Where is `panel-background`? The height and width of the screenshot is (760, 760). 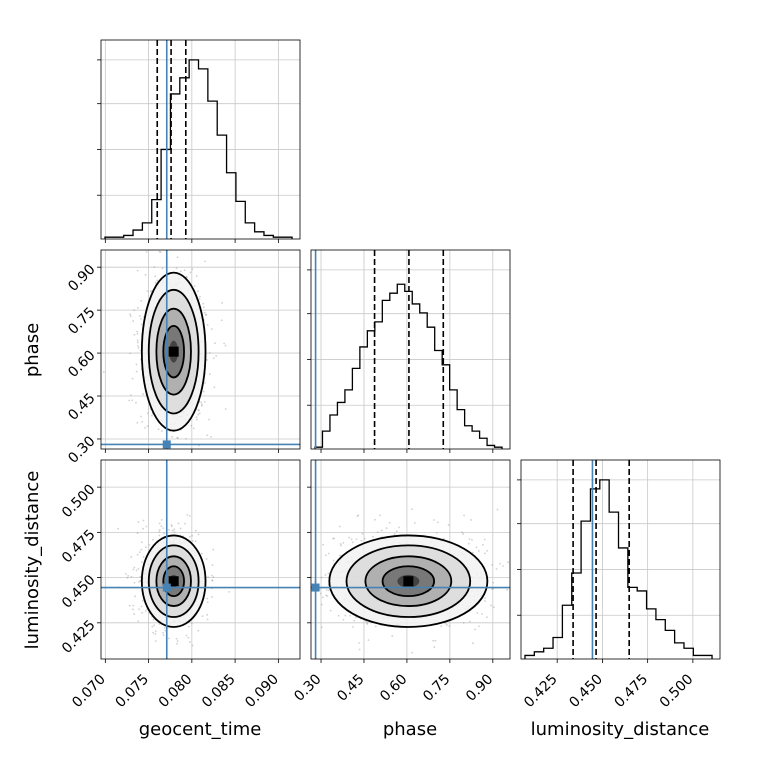 panel-background is located at coordinates (620, 559).